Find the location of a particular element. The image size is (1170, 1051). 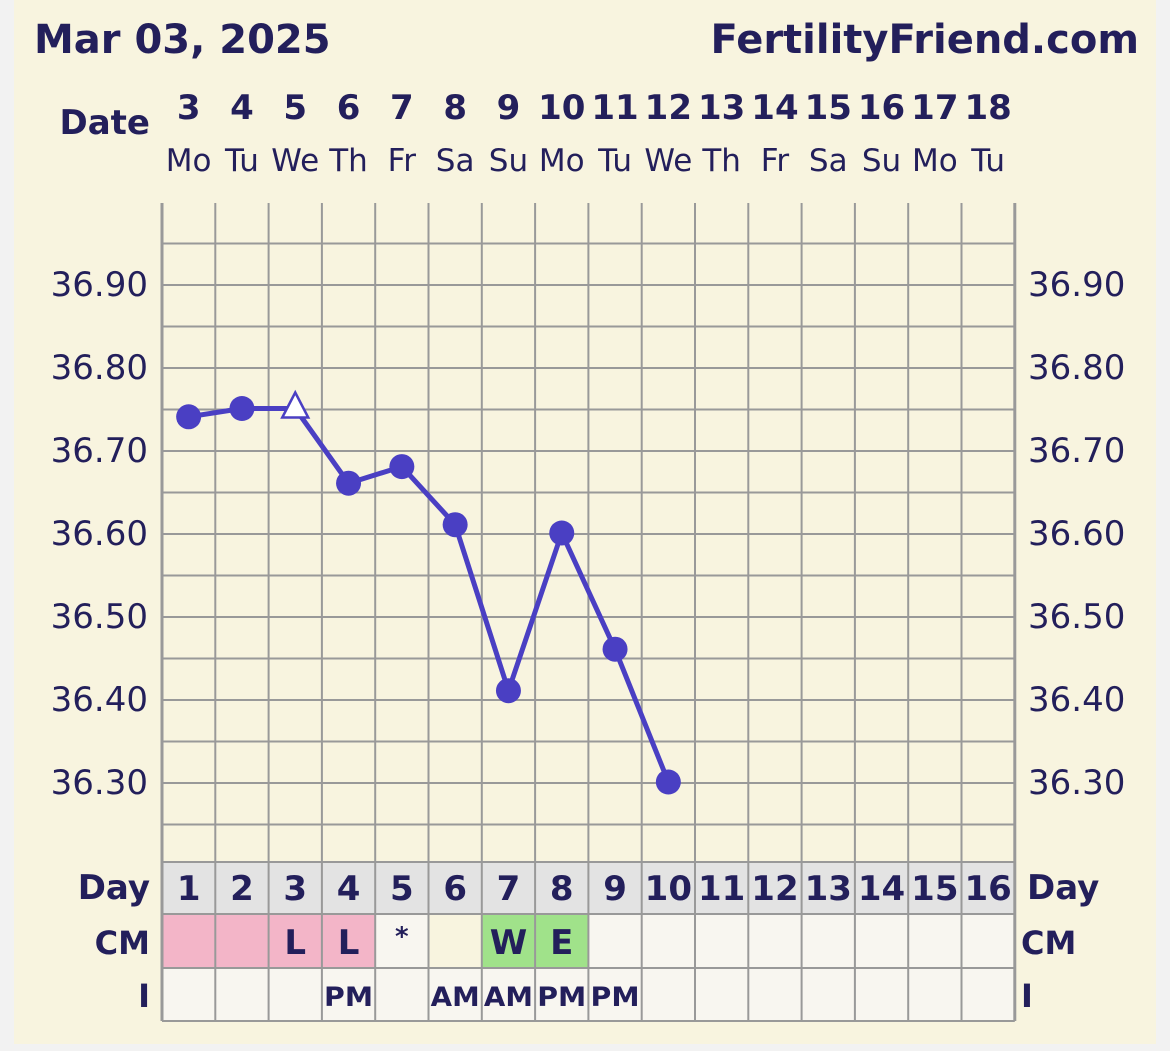

cm-cell-label: * is located at coordinates (402, 937).